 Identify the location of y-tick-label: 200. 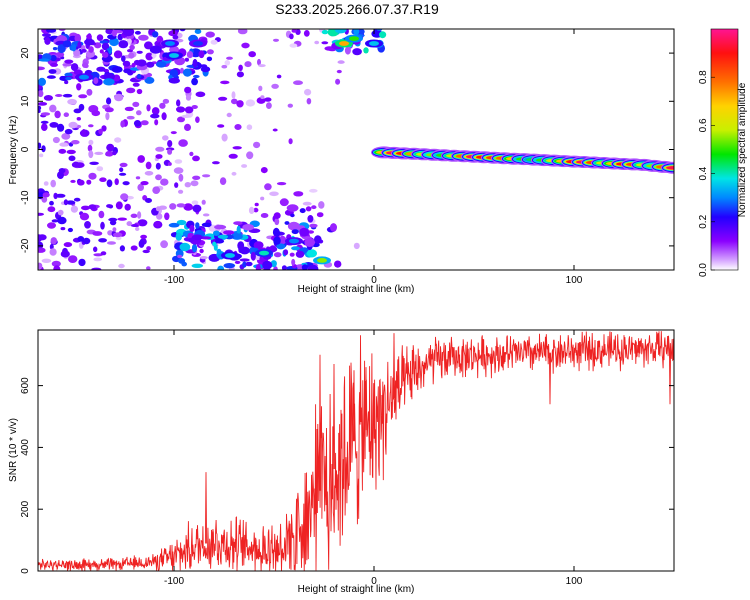
(25, 508).